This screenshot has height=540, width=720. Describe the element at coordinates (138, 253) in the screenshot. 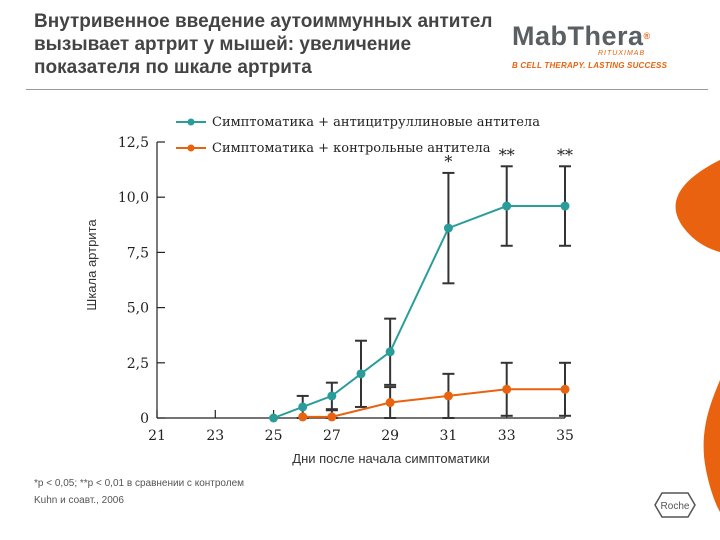

I see `y-tick-label: 7,5` at that location.